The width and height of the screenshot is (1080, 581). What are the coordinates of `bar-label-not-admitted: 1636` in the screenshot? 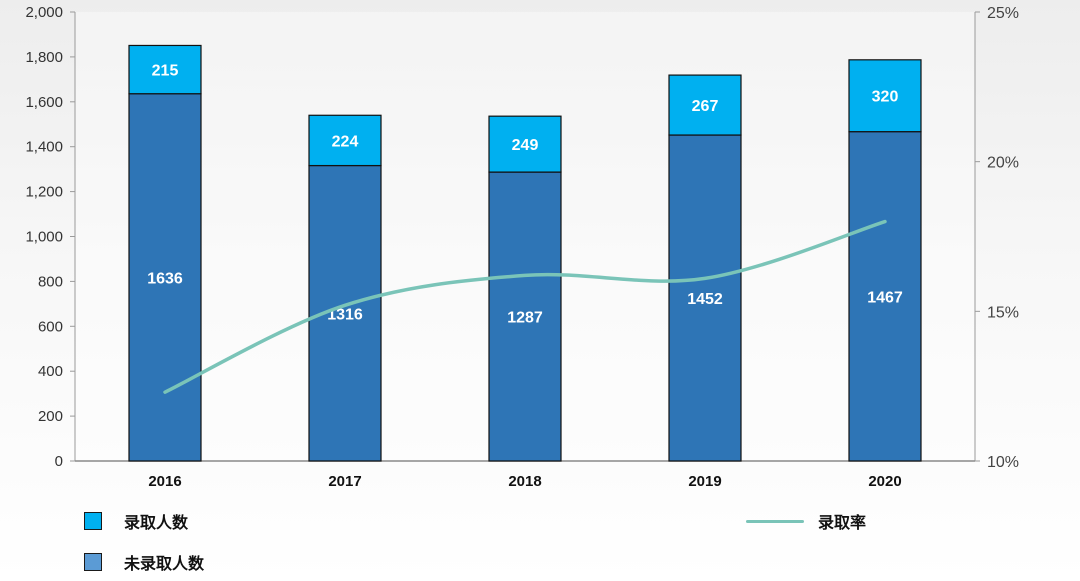 It's located at (165, 278).